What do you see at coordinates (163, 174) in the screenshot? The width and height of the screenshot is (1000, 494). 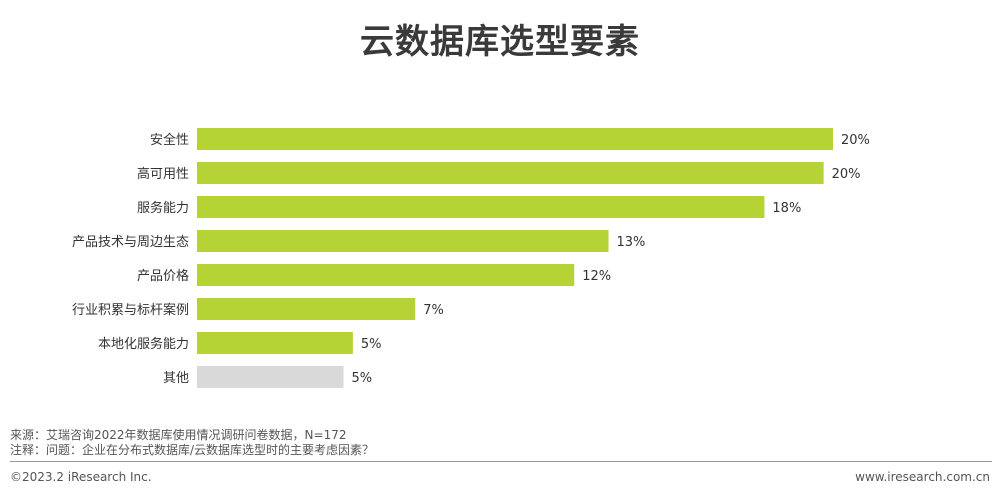 I see `category-label: 高可用性` at bounding box center [163, 174].